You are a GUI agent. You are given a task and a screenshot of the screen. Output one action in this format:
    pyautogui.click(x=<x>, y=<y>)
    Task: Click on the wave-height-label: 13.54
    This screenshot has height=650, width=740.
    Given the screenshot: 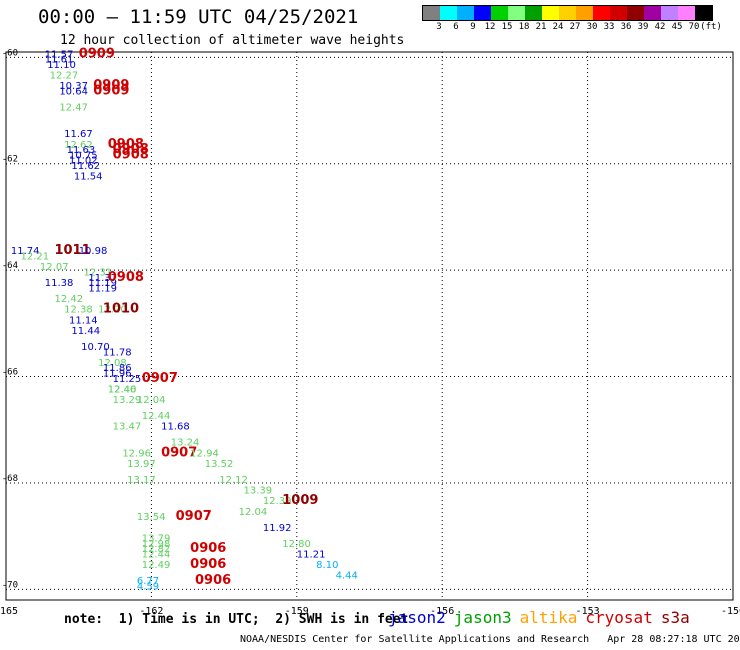 What is the action you would take?
    pyautogui.click(x=151, y=517)
    